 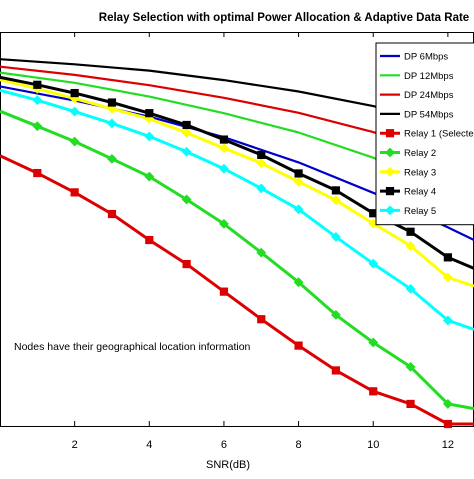 What do you see at coordinates (429, 76) in the screenshot?
I see `legend-label: DP 12Mbps` at bounding box center [429, 76].